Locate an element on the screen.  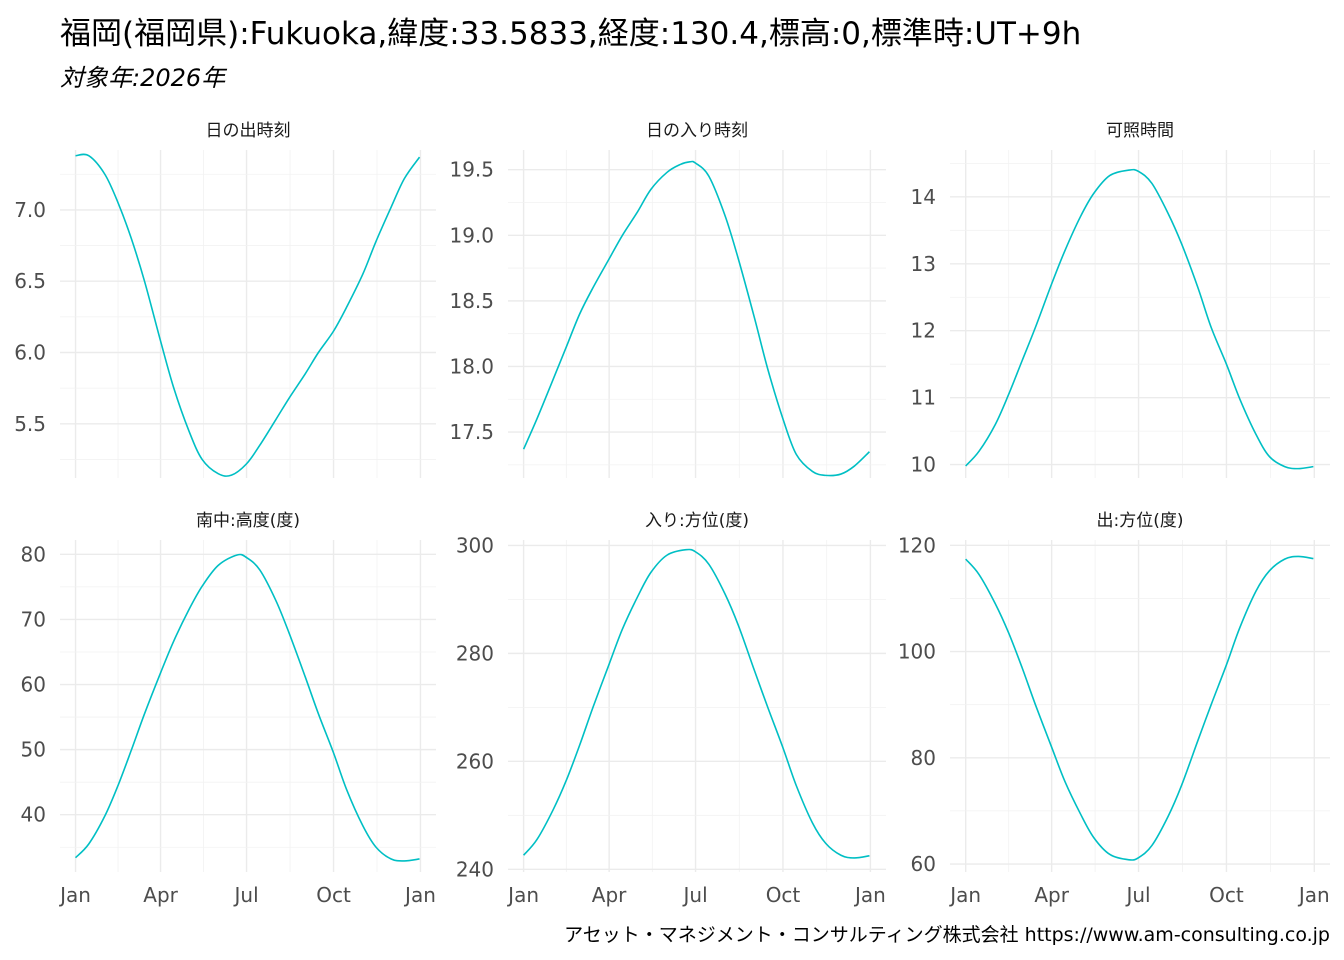
y-tick-label: 70 is located at coordinates (33, 619).